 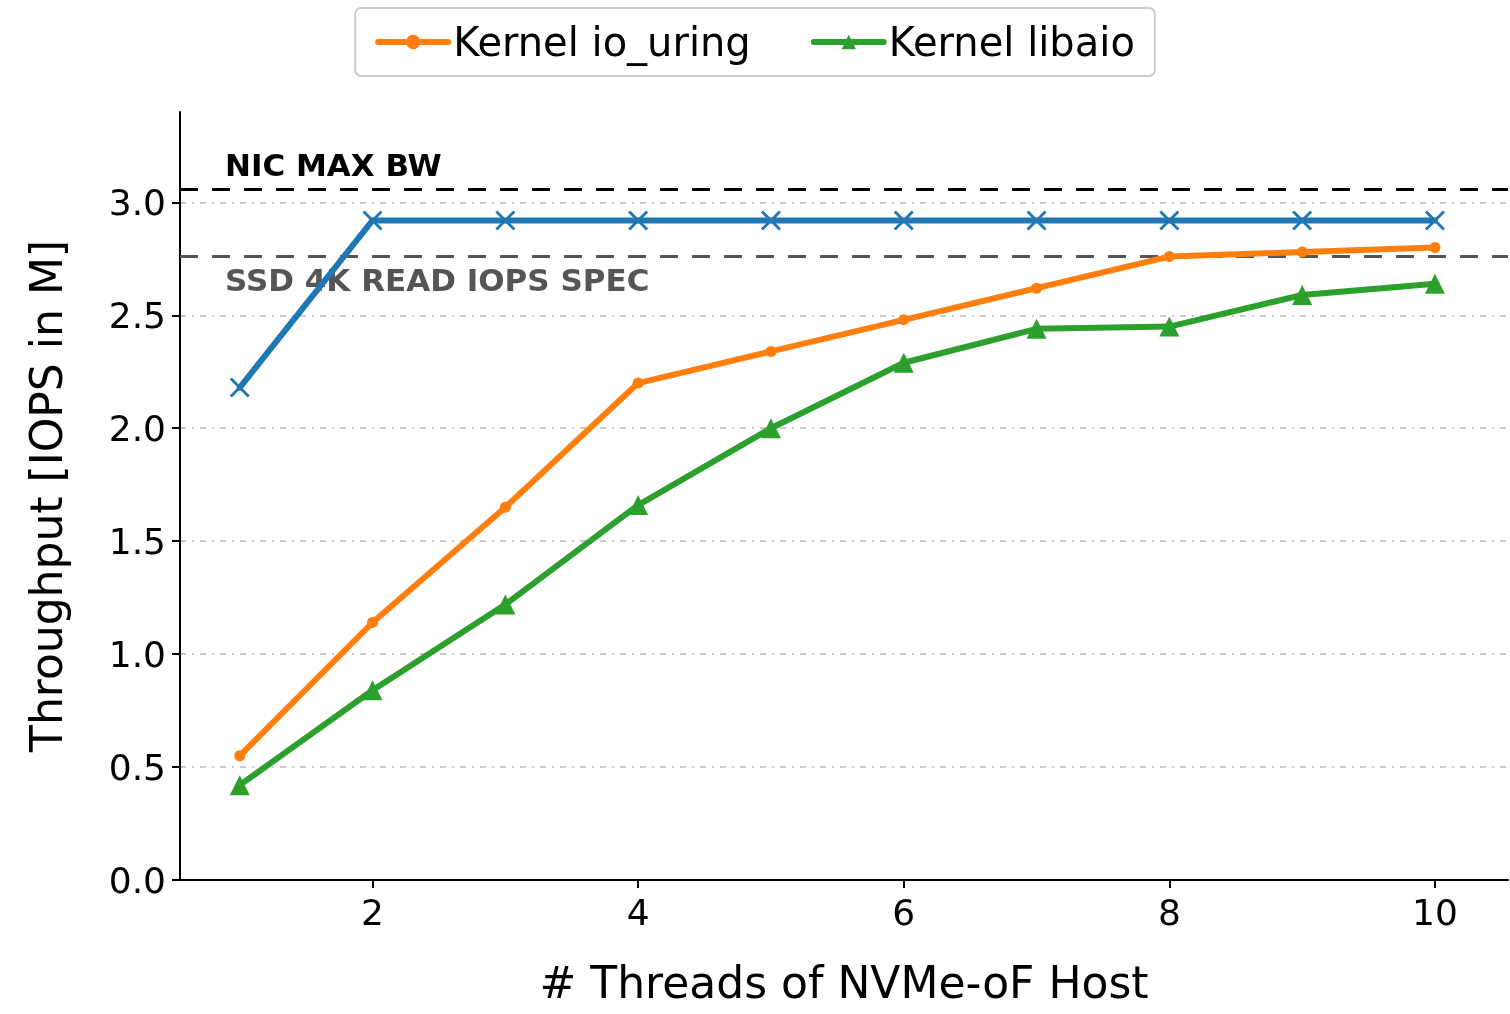 What do you see at coordinates (844, 982) in the screenshot?
I see `x-axis-title: # Threads of NVMe-oF Host` at bounding box center [844, 982].